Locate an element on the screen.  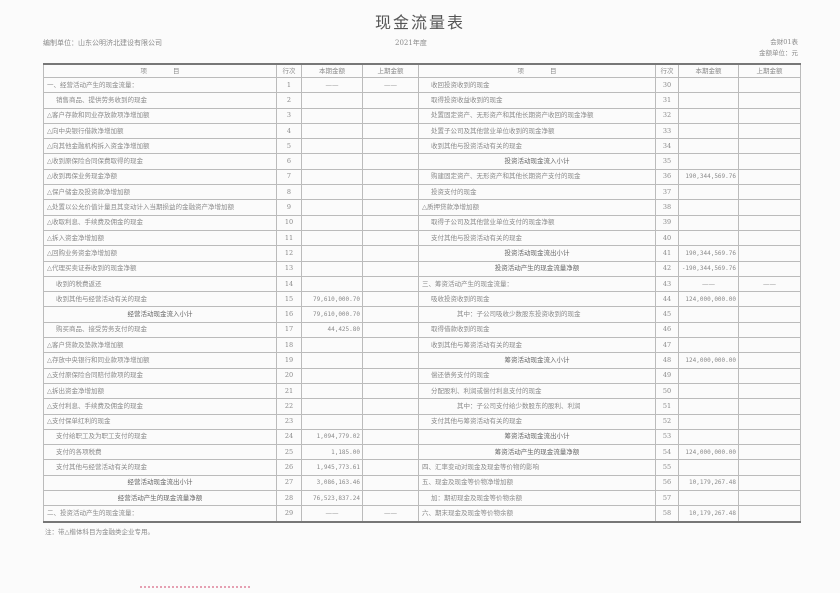
table-row: 销售商品、提供劳务收到的现金 2 取得投资收益收到的现金 31 is located at coordinates (422, 100).